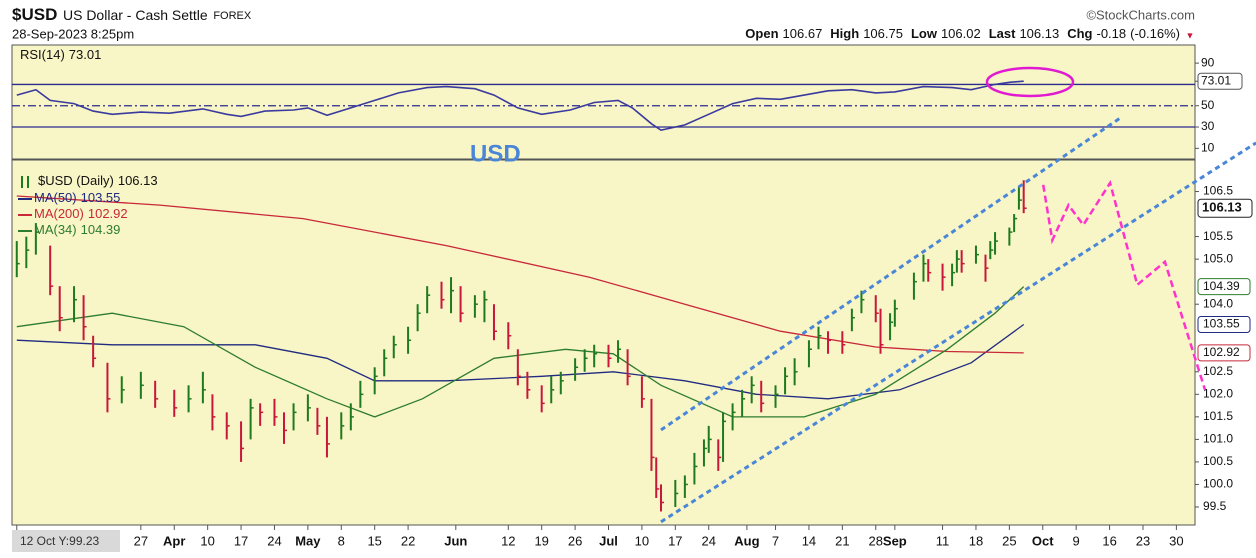 The width and height of the screenshot is (1256, 558). I want to click on legend-entry: $USD (Daily) 106.13, so click(98, 180).